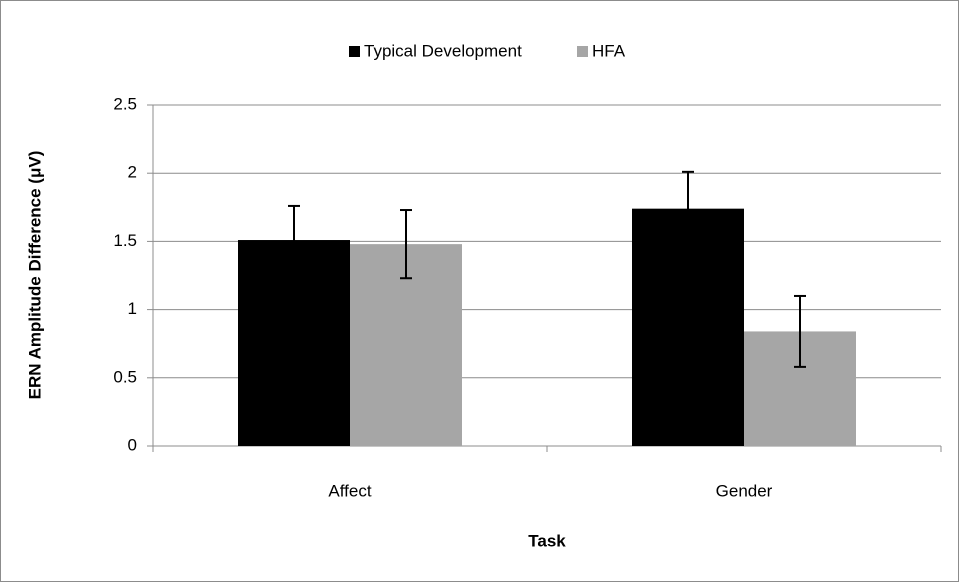 This screenshot has width=959, height=582. I want to click on y-tick-label: 2.5, so click(125, 103).